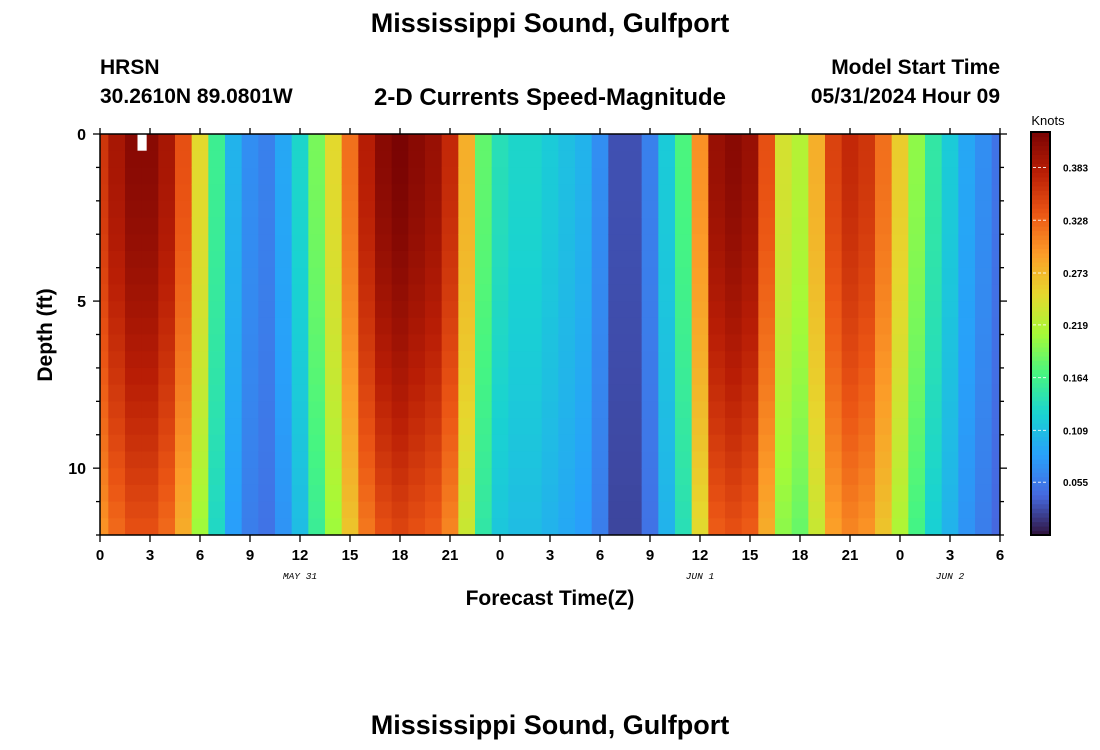 The height and width of the screenshot is (750, 1100). I want to click on footer-title: Mississippi Sound, Gulfport, so click(550, 725).